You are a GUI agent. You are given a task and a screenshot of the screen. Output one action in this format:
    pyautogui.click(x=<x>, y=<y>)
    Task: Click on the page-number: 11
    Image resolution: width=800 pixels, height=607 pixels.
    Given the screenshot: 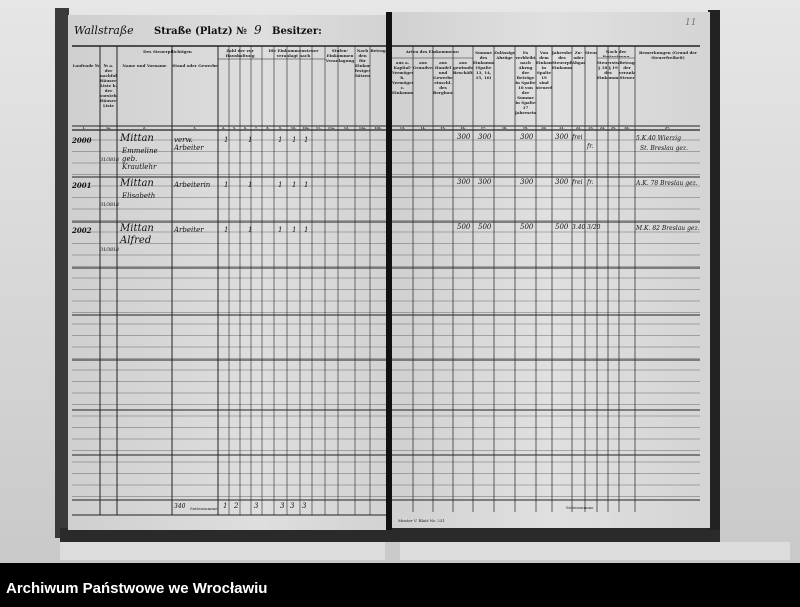 What is the action you would take?
    pyautogui.click(x=691, y=23)
    